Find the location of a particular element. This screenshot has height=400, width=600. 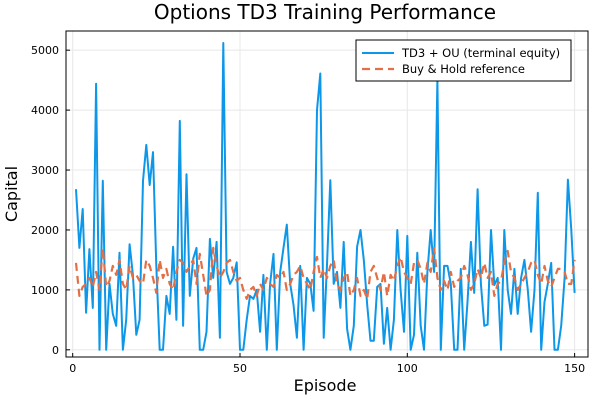

y-tick-label: 3000 is located at coordinates (45, 170).